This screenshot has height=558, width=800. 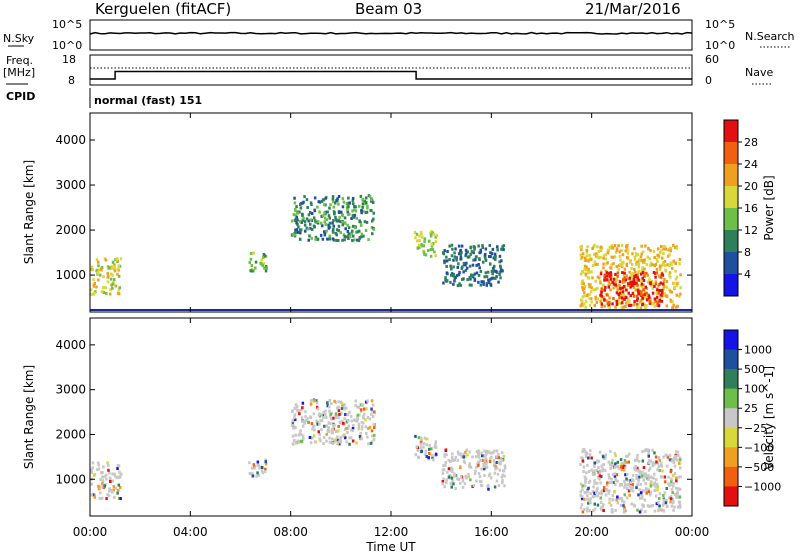 What do you see at coordinates (70, 140) in the screenshot?
I see `power-ytick-label: 4000` at bounding box center [70, 140].